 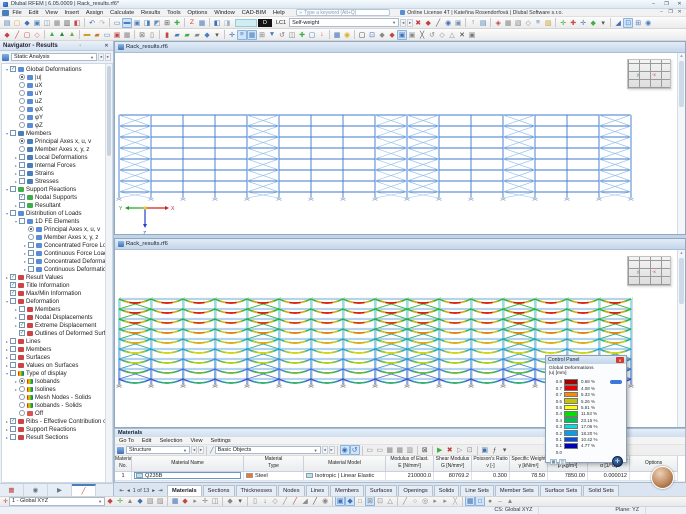 What do you see at coordinates (53, 341) in the screenshot?
I see `tree-item: ▸ Lines` at bounding box center [53, 341].